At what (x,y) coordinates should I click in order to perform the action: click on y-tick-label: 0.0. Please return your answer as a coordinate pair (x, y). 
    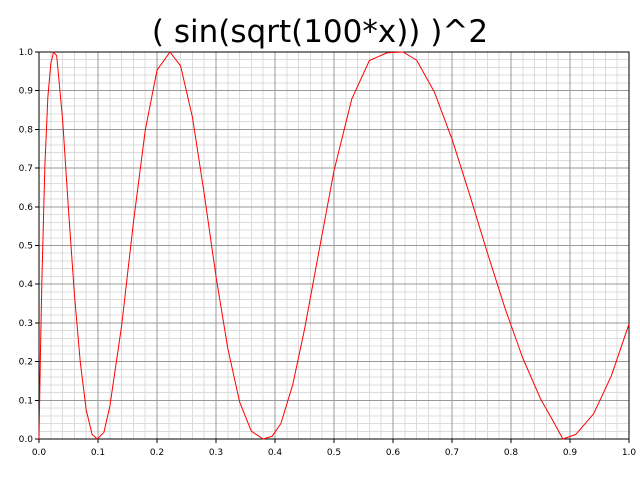
    Looking at the image, I should click on (26, 440).